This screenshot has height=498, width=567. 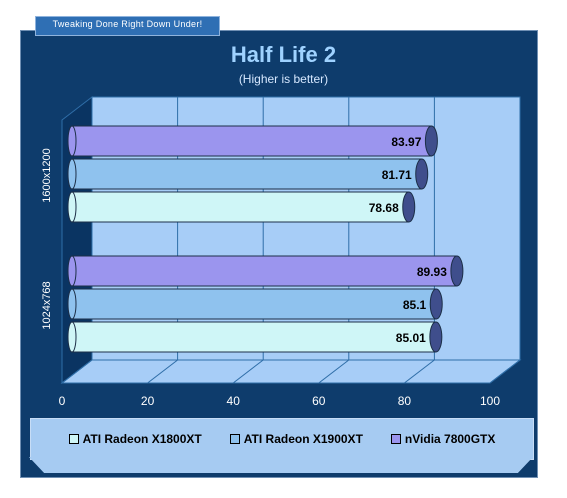 I want to click on legend-label: ATI Radeon X1800XT, so click(x=142, y=439).